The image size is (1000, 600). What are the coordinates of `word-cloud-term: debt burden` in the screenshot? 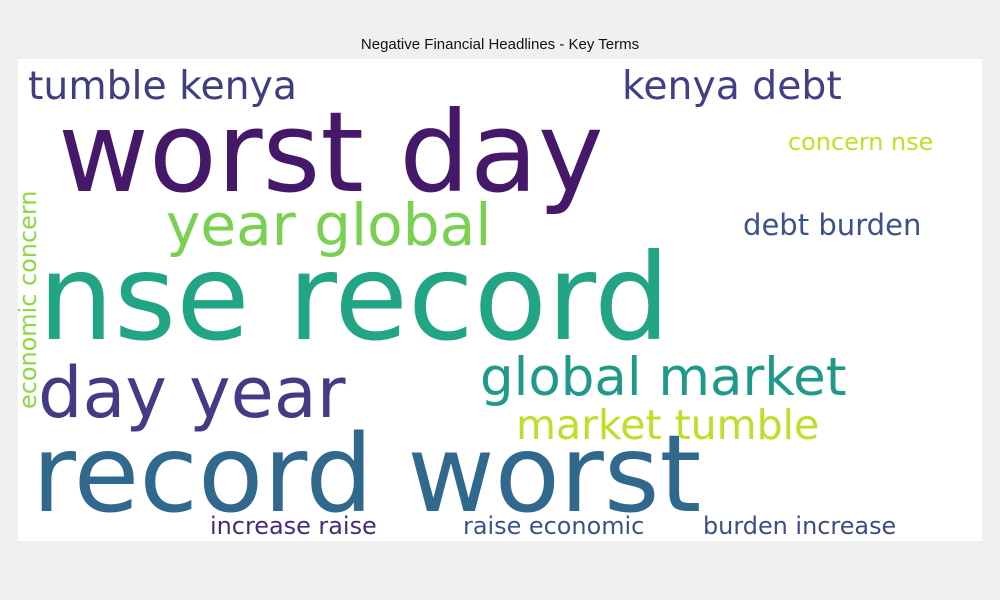 It's located at (832, 225).